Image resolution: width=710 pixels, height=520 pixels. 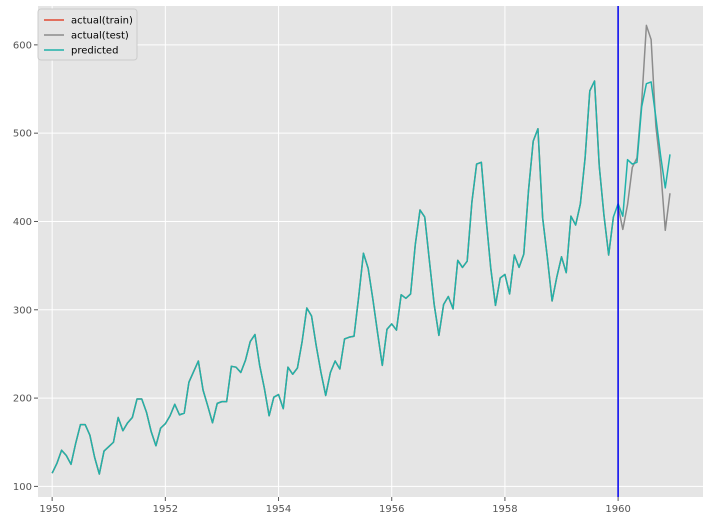 I want to click on y-tick-label: 100, so click(x=22, y=487).